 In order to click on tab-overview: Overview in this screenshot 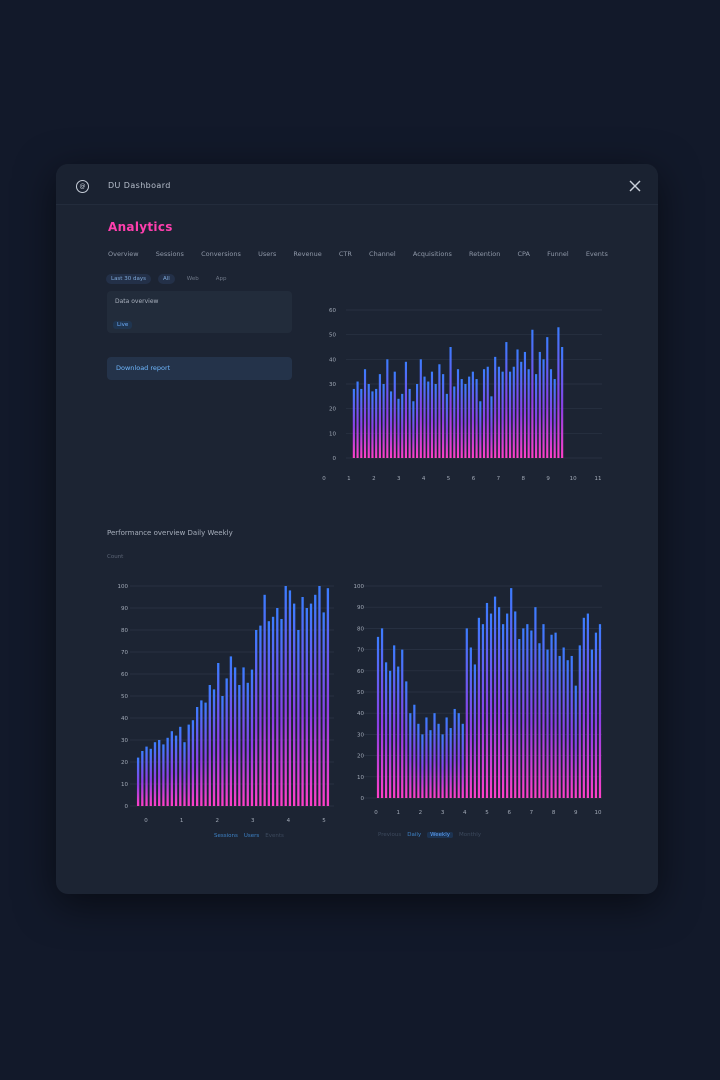, I will do `click(123, 254)`.